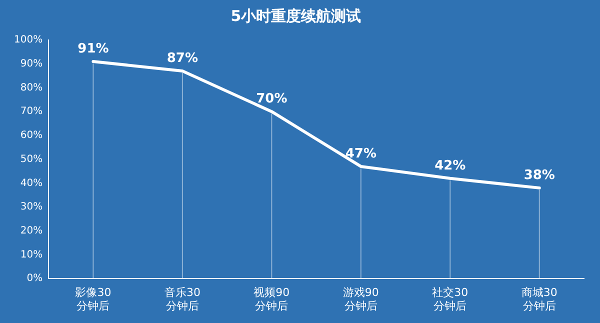 This screenshot has height=323, width=600. Describe the element at coordinates (182, 299) in the screenshot. I see `x-tick-label: 音乐30 分钟后` at that location.